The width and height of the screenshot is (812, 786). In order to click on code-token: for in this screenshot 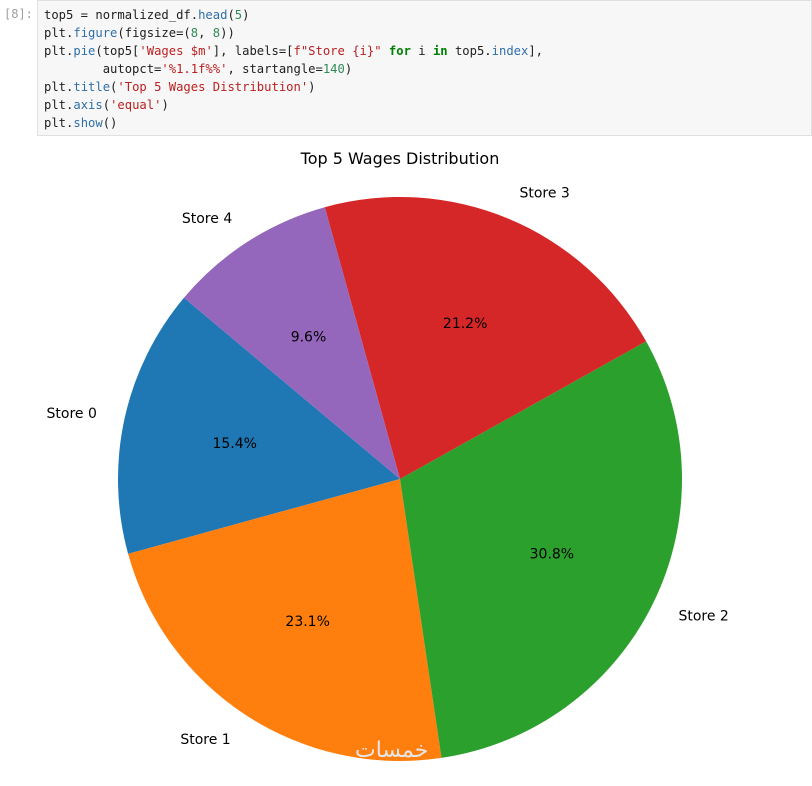, I will do `click(399, 51)`.